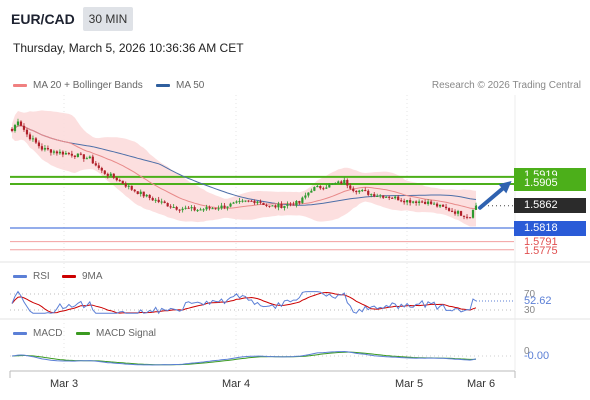 This screenshot has height=400, width=590. Describe the element at coordinates (530, 294) in the screenshot. I see `rsi-upper-label: 70` at that location.